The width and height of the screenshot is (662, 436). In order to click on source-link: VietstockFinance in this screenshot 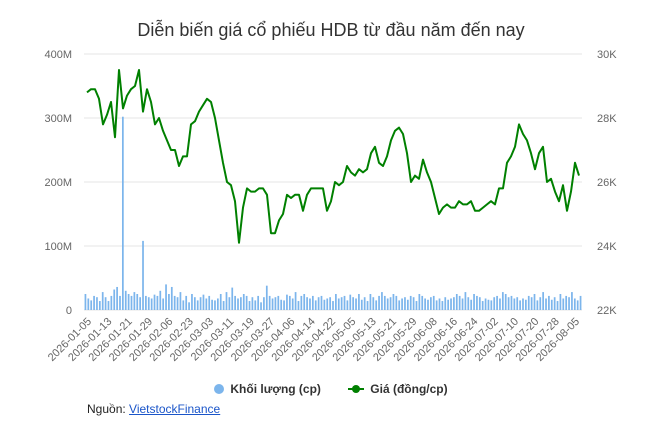, I will do `click(175, 409)`.